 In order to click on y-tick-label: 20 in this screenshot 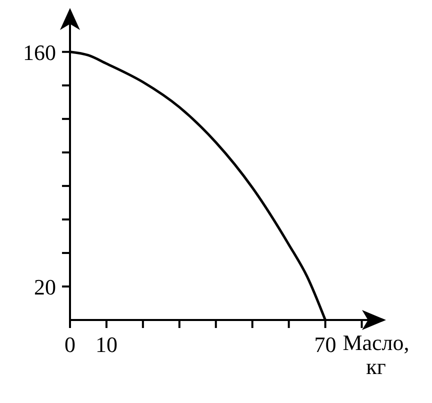, I will do `click(45, 287)`.